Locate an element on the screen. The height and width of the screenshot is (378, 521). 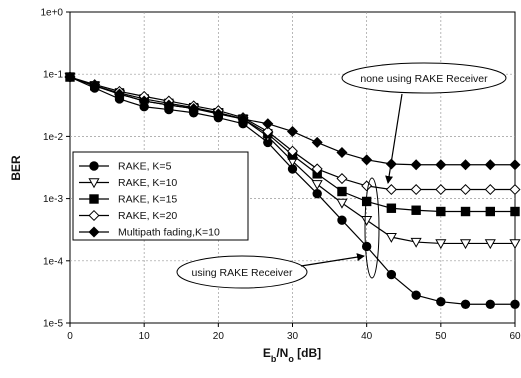
x-axis-ticks: 0 10 20 30 40 50 60 is located at coordinates (294, 332).